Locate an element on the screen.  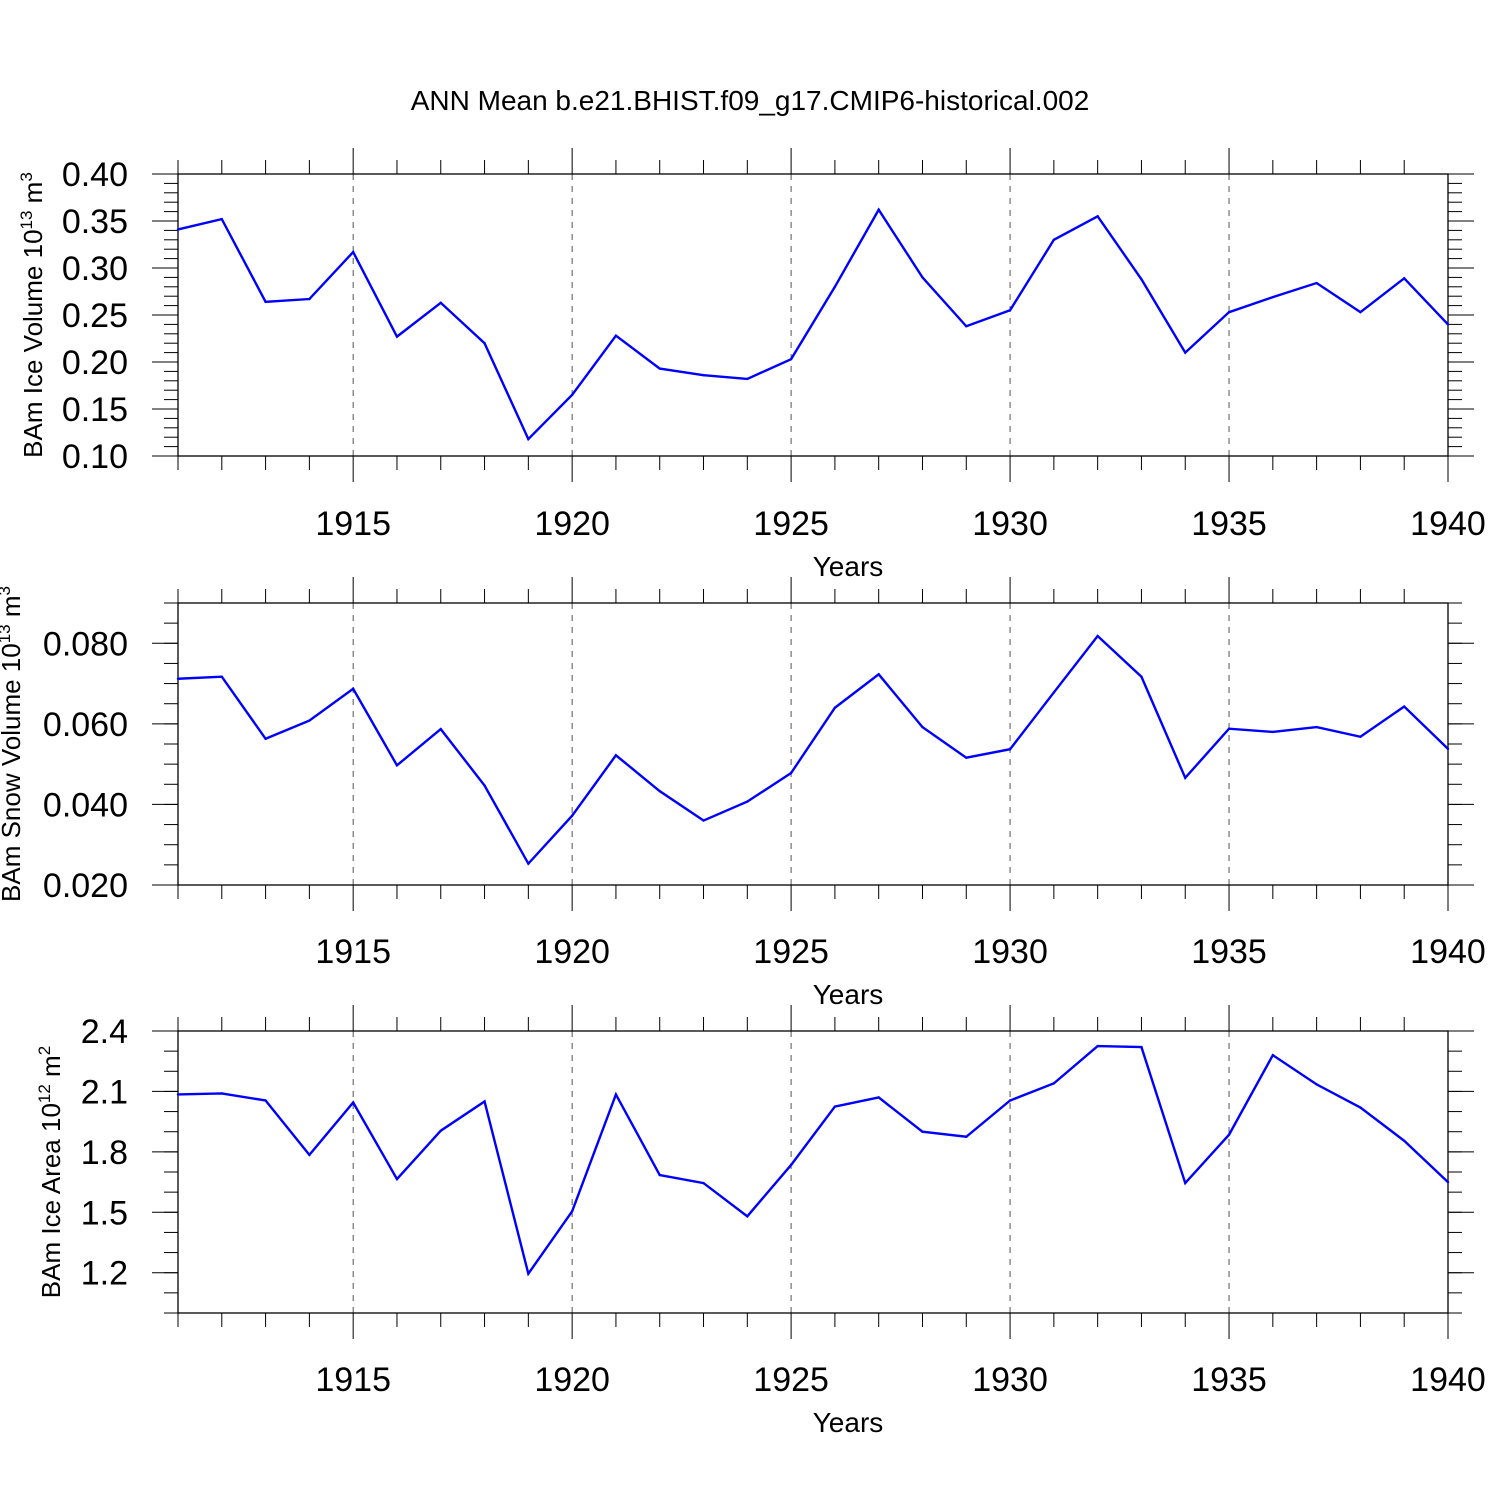
y-tick-label: 0.25 is located at coordinates (95, 316).